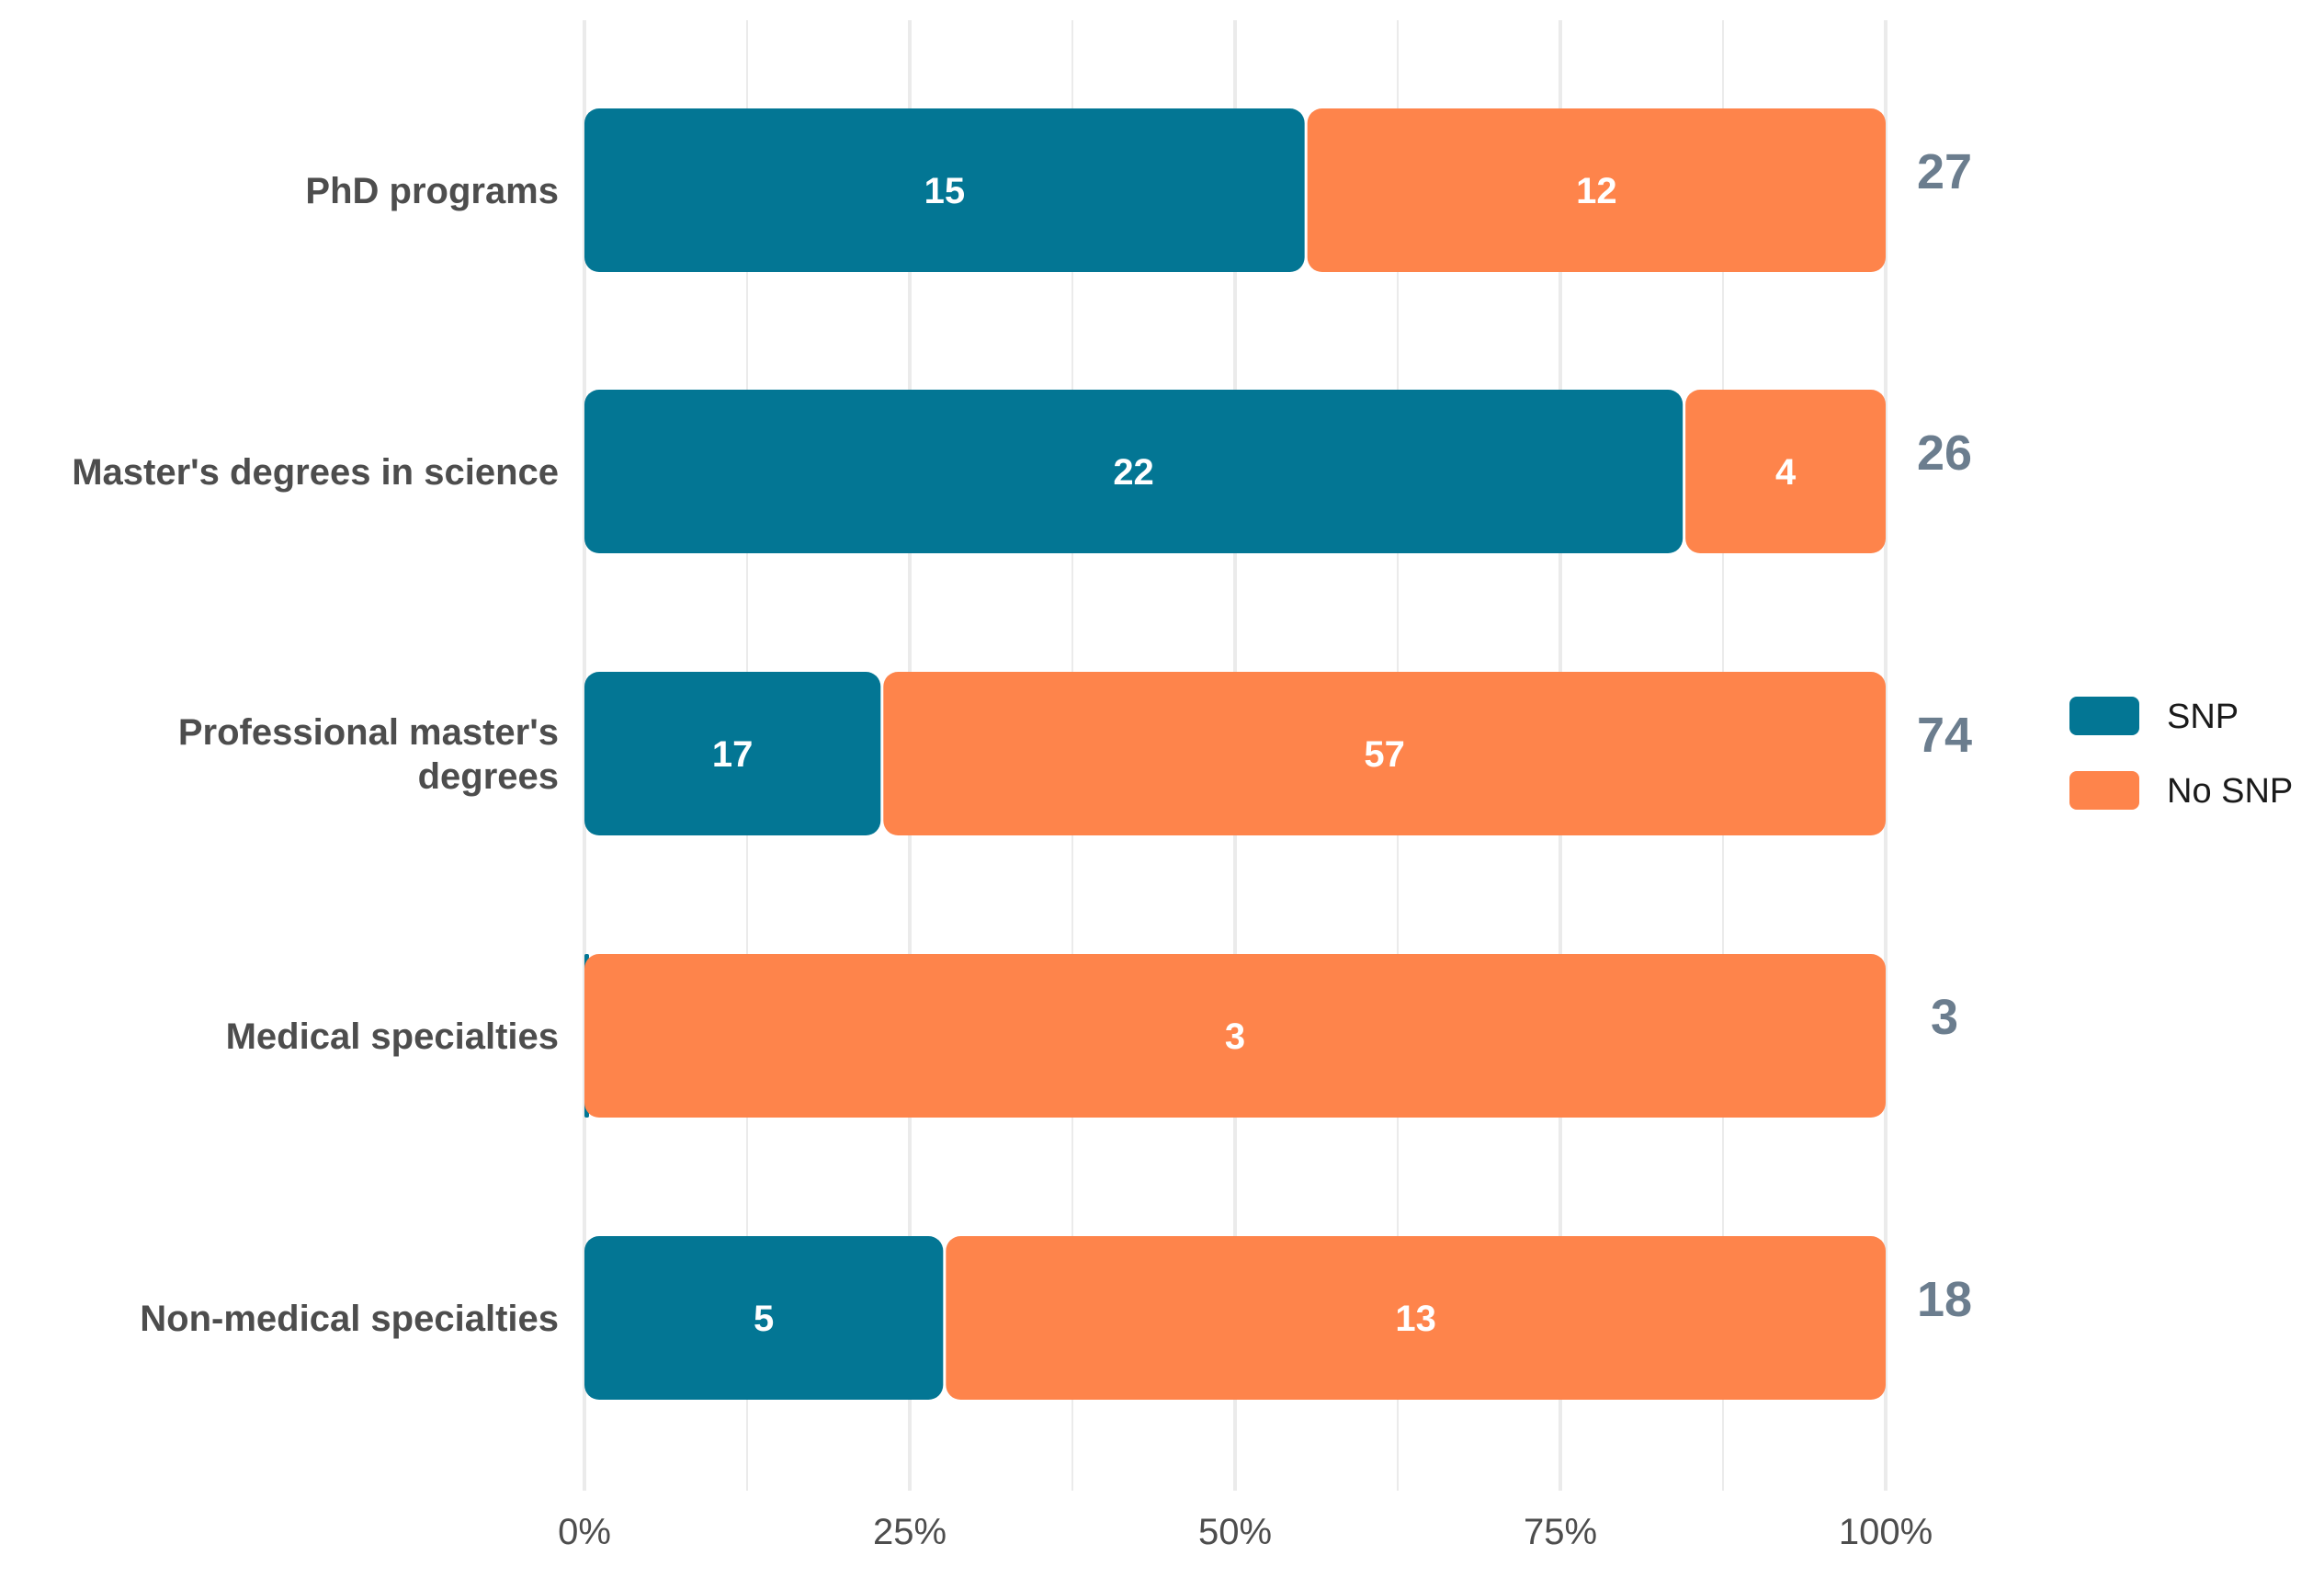 The height and width of the screenshot is (1578, 2324). Describe the element at coordinates (584, 1532) in the screenshot. I see `x-tick-label: 0%` at that location.